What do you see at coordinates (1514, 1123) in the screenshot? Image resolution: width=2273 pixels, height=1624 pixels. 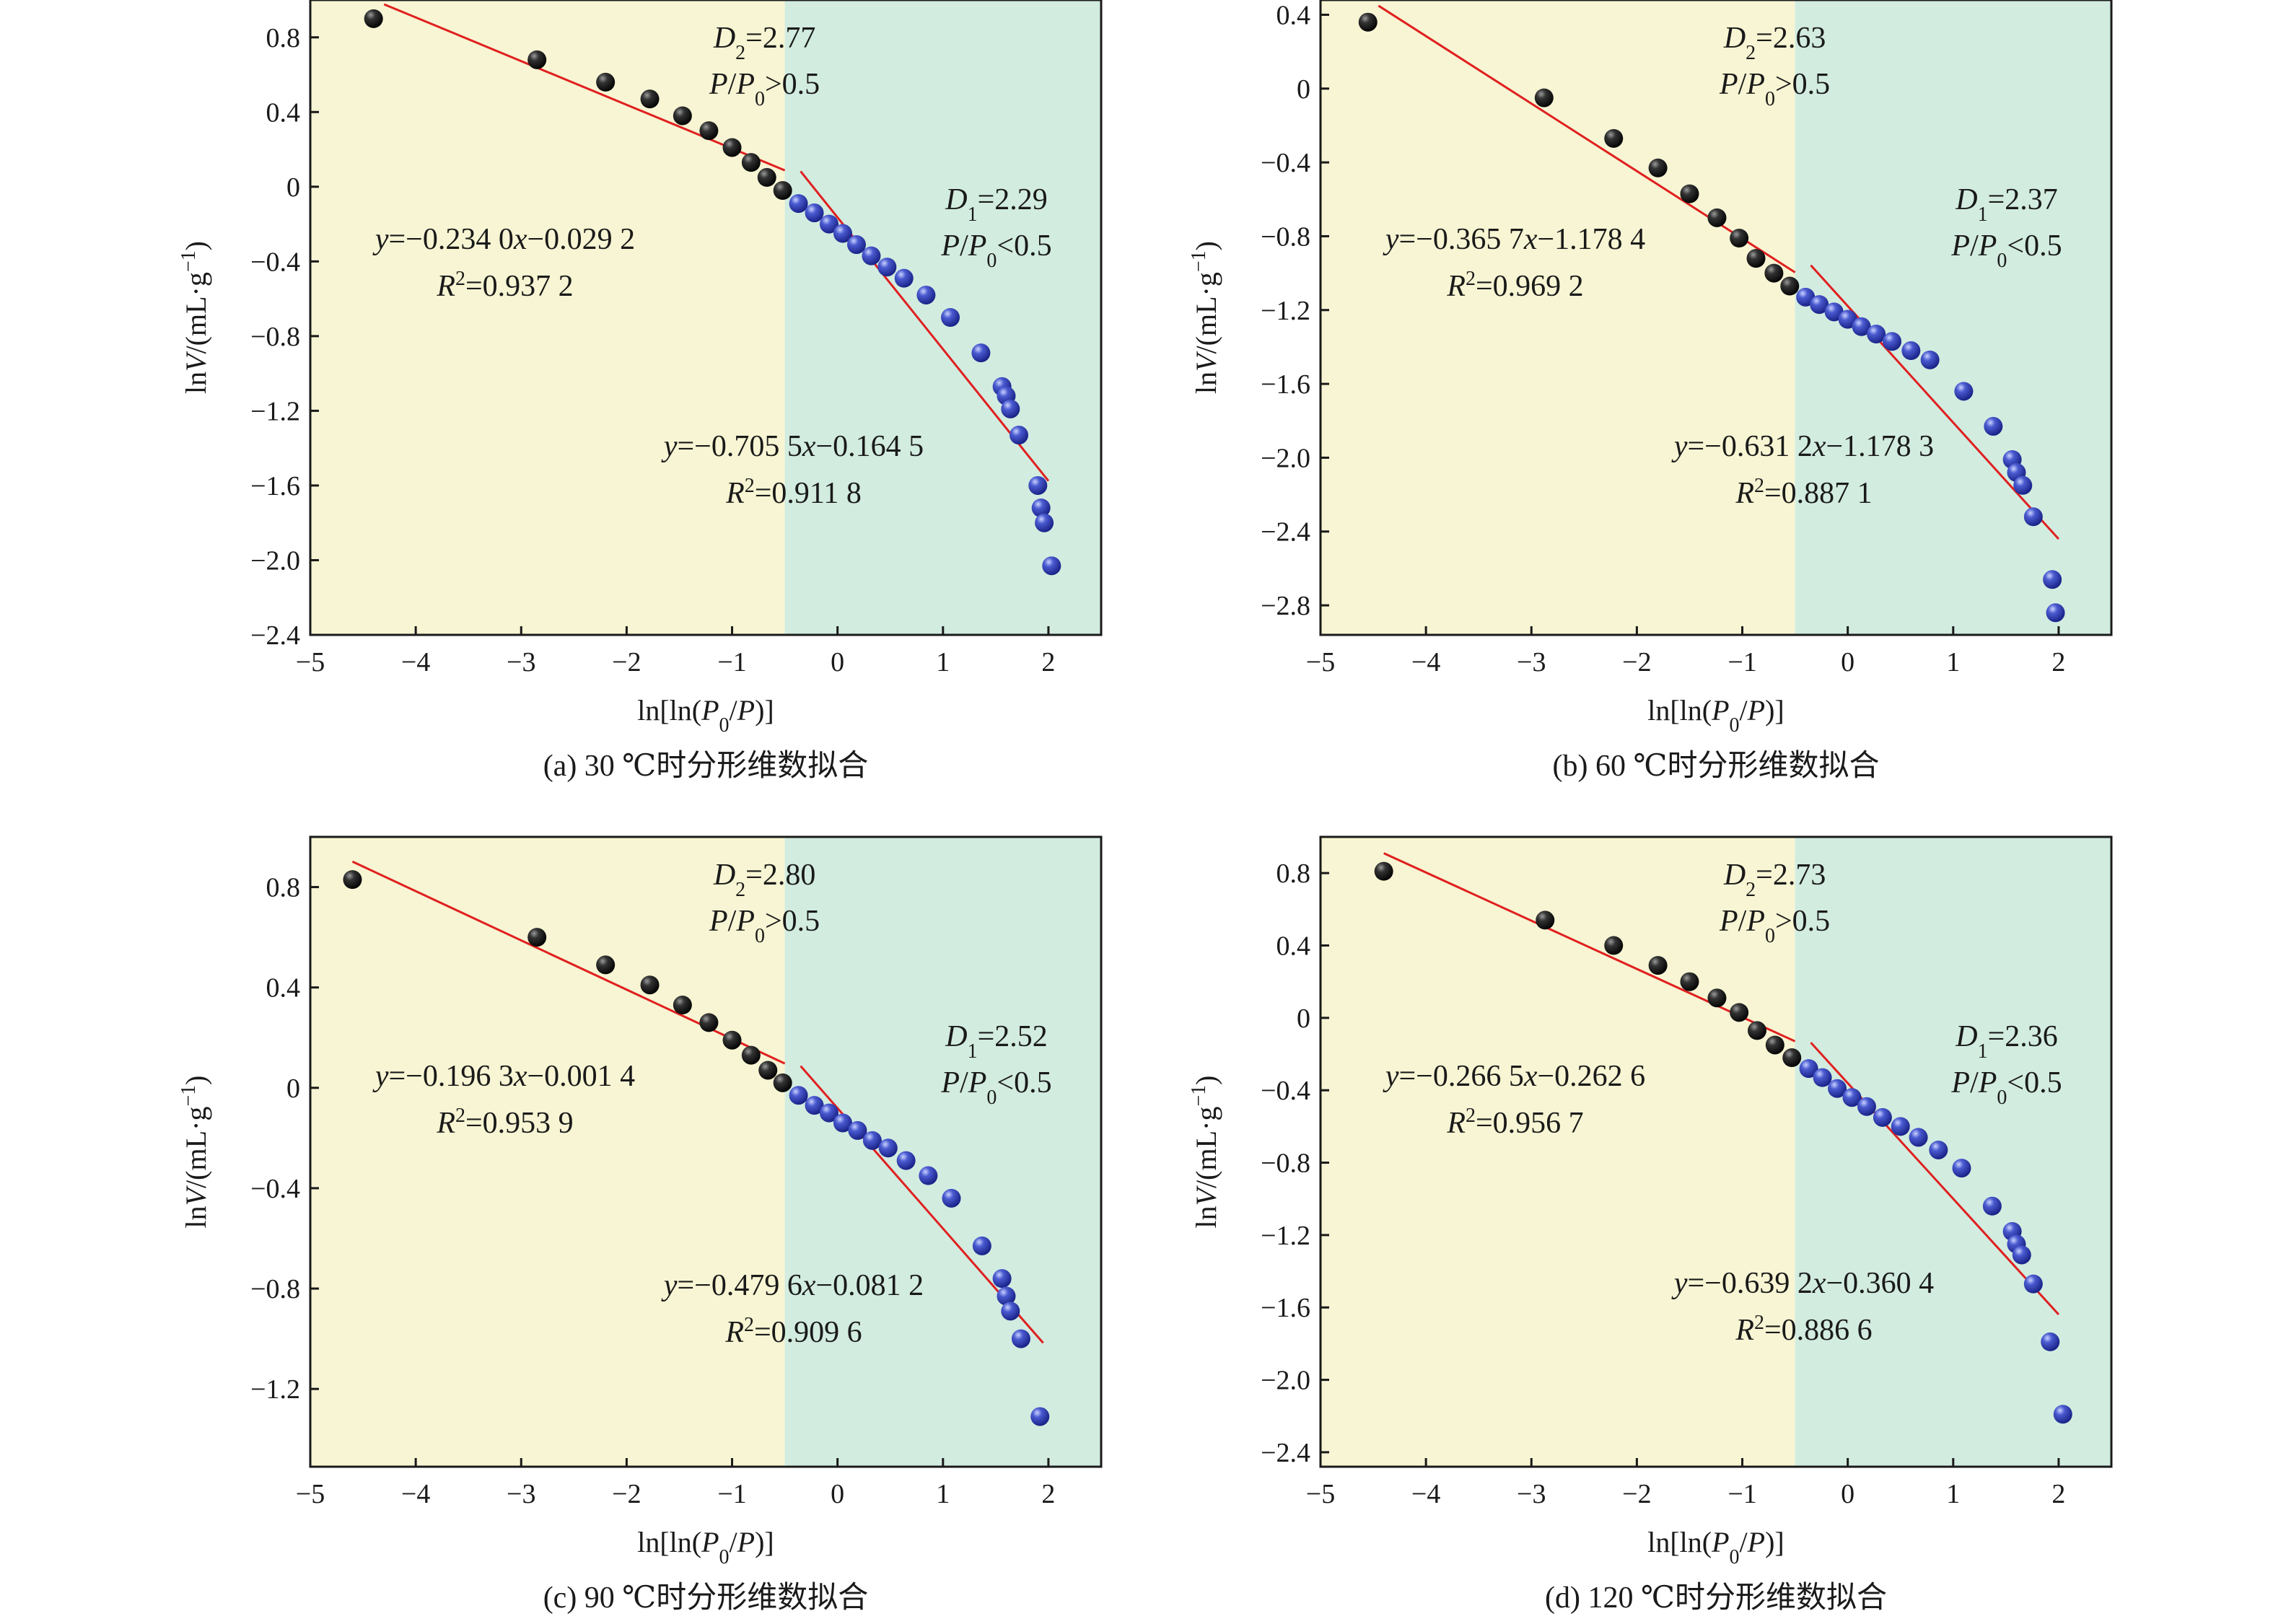 I see `fit-r2-1: R2=0.956 7` at bounding box center [1514, 1123].